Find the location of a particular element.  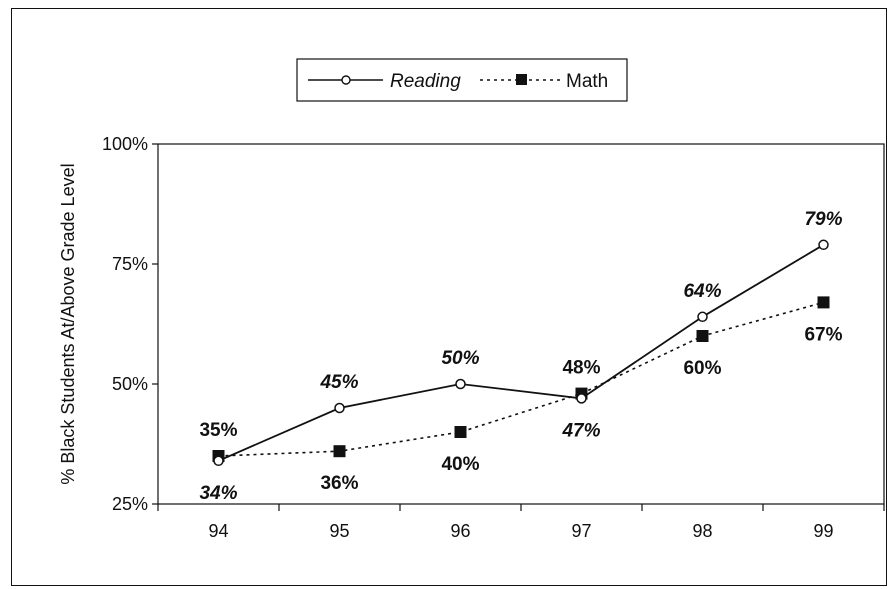

math-data-label: 35% is located at coordinates (218, 430).